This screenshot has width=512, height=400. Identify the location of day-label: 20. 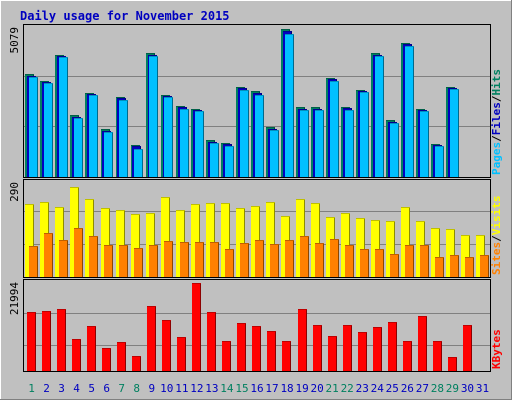
(317, 388).